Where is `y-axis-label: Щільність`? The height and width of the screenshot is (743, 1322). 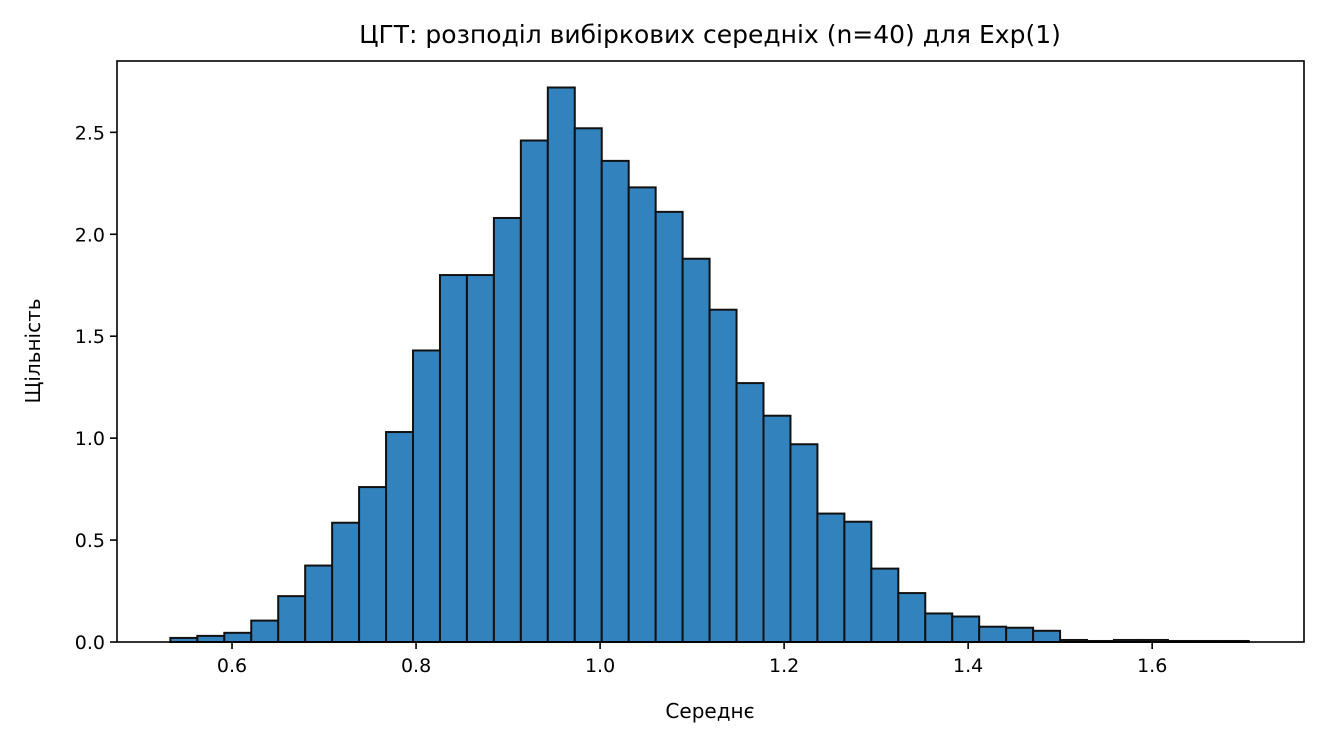
y-axis-label: Щільність is located at coordinates (33, 350).